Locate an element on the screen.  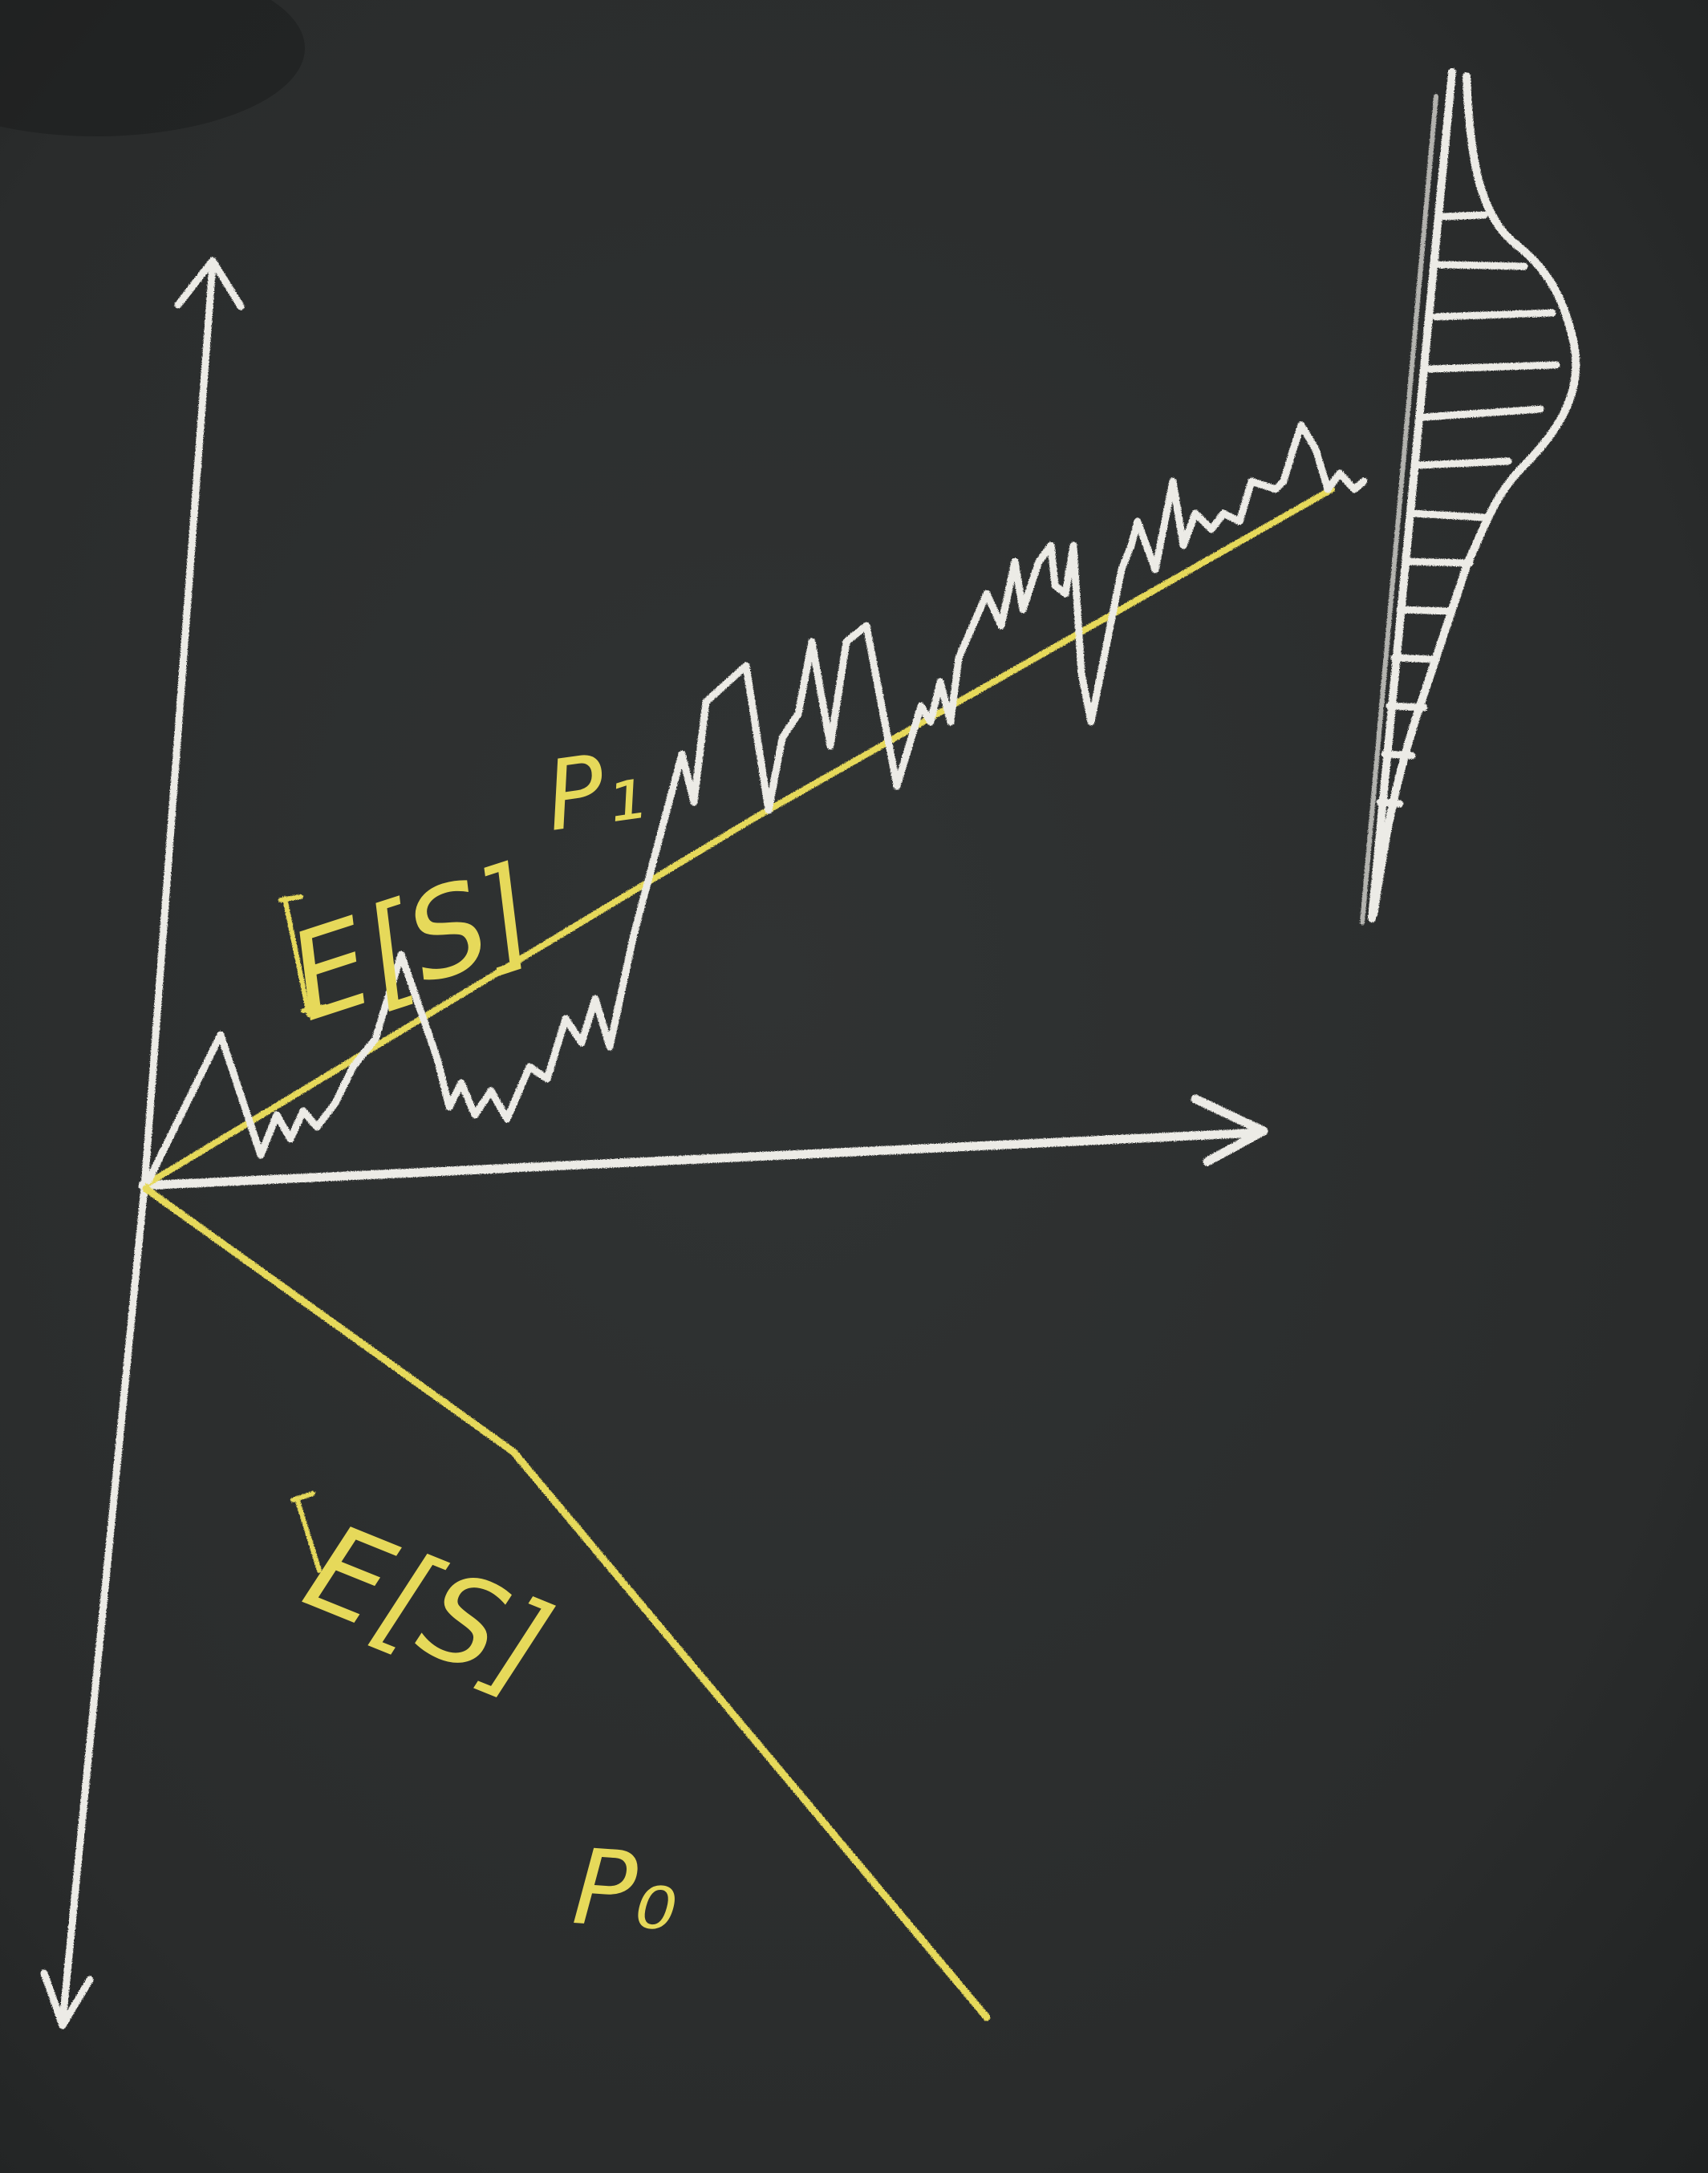
vertical-axis-up is located at coordinates (193, 724).